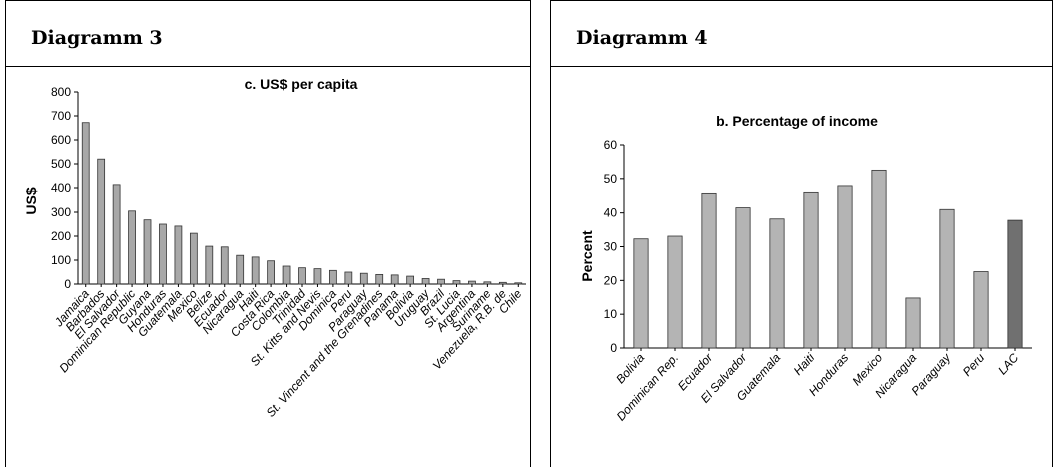 Image resolution: width=1055 pixels, height=468 pixels. Describe the element at coordinates (642, 38) in the screenshot. I see `diagram-4-heading: Diagramm 4` at that location.